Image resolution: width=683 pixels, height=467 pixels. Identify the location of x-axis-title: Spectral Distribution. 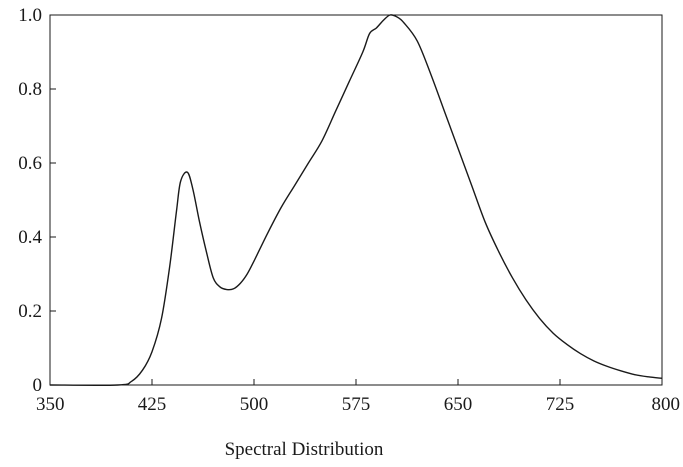
(304, 449).